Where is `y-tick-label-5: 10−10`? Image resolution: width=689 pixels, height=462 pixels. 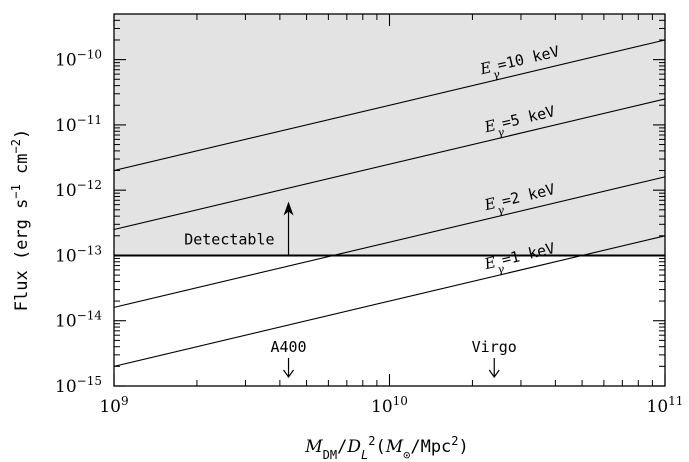 y-tick-label-5: 10−10 is located at coordinates (78, 59).